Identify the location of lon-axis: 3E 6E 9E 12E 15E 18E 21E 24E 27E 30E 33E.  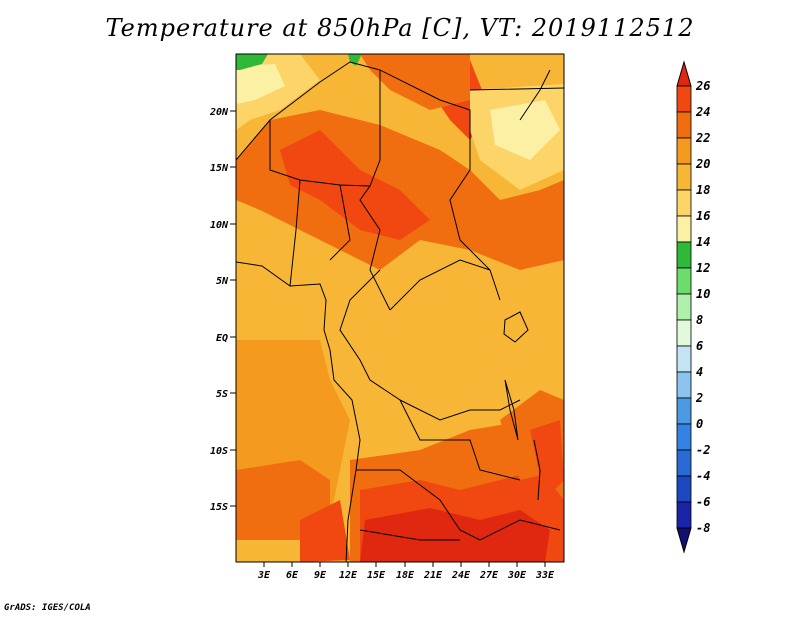
(406, 571).